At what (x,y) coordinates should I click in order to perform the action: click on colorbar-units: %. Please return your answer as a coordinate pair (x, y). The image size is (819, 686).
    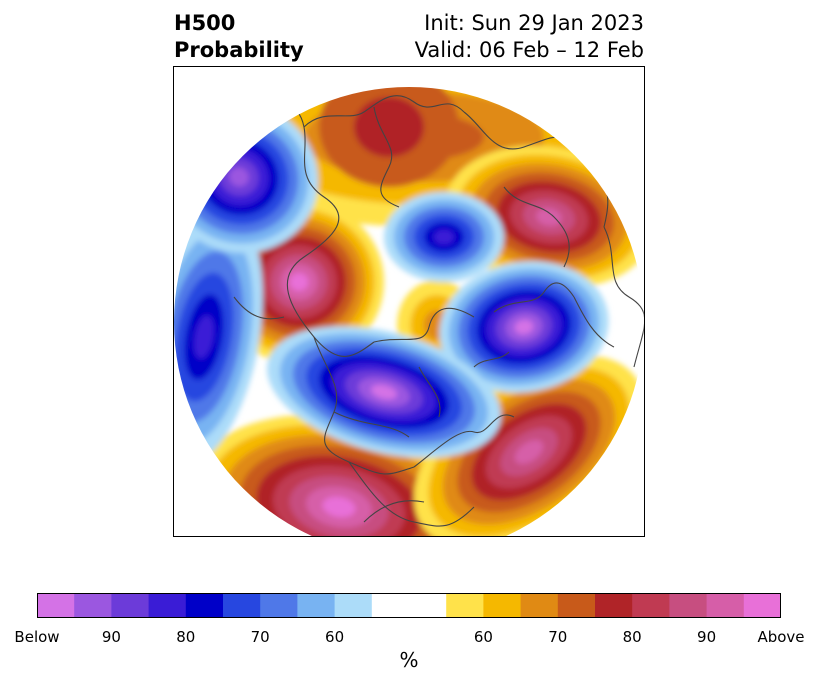
    Looking at the image, I should click on (409, 660).